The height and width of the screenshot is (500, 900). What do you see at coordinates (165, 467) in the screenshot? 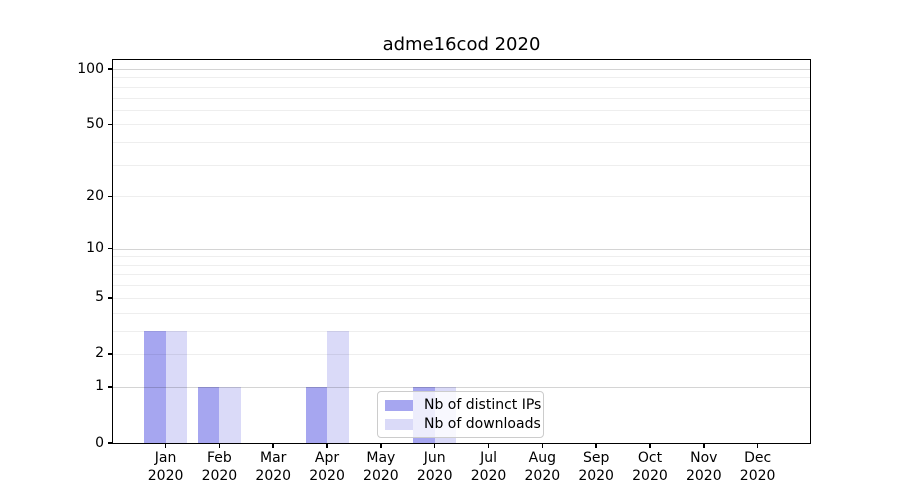
I see `x-tick-label: Jan 2020` at bounding box center [165, 467].